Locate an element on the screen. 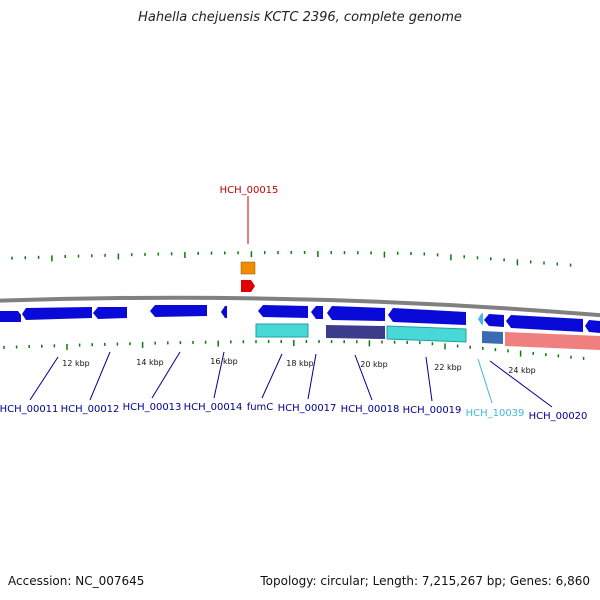  second-track is located at coordinates (427, 336).